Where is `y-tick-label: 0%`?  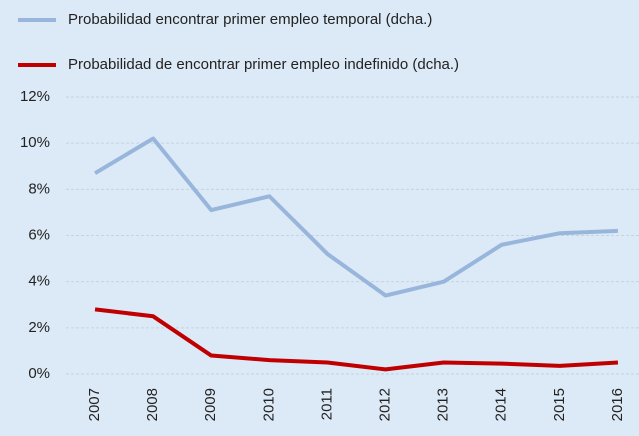 y-tick-label: 0% is located at coordinates (39, 373).